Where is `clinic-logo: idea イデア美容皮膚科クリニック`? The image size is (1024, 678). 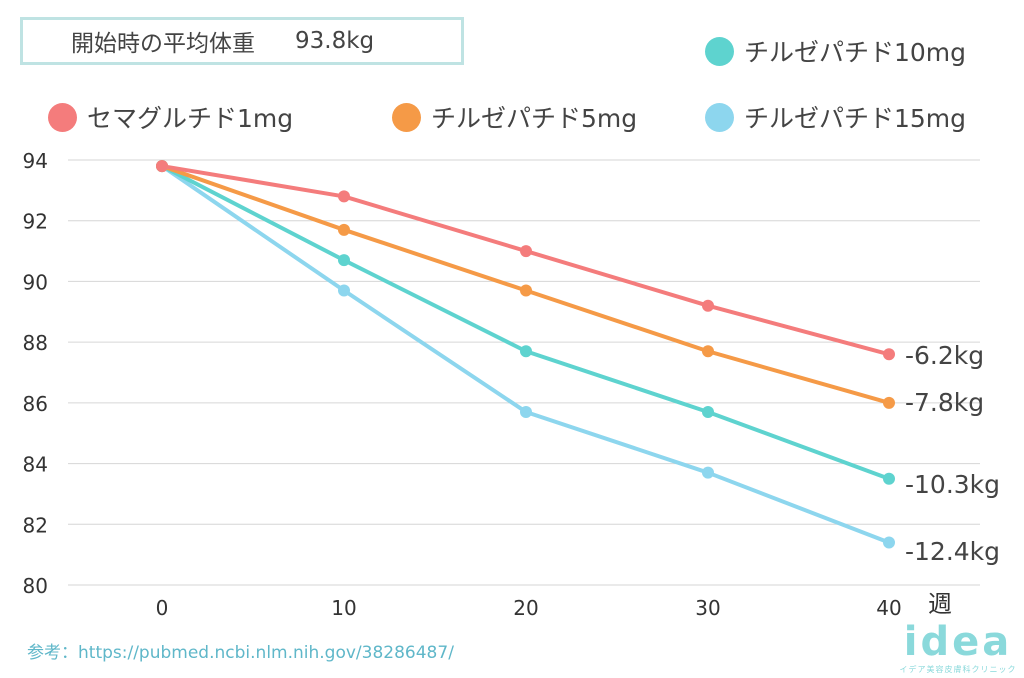 clinic-logo: idea イデア美容皮膚科クリニック is located at coordinates (958, 648).